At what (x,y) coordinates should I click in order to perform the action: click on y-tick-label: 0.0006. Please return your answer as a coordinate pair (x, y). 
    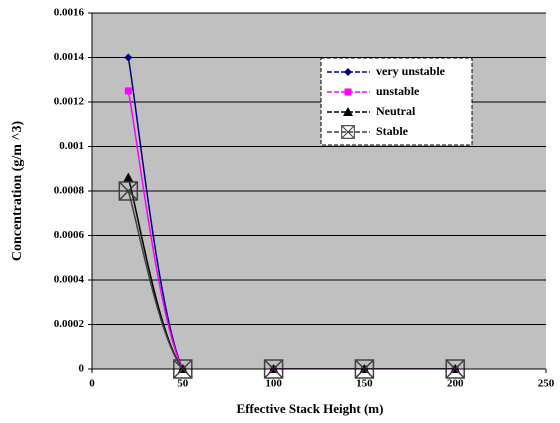
    Looking at the image, I should click on (69, 235).